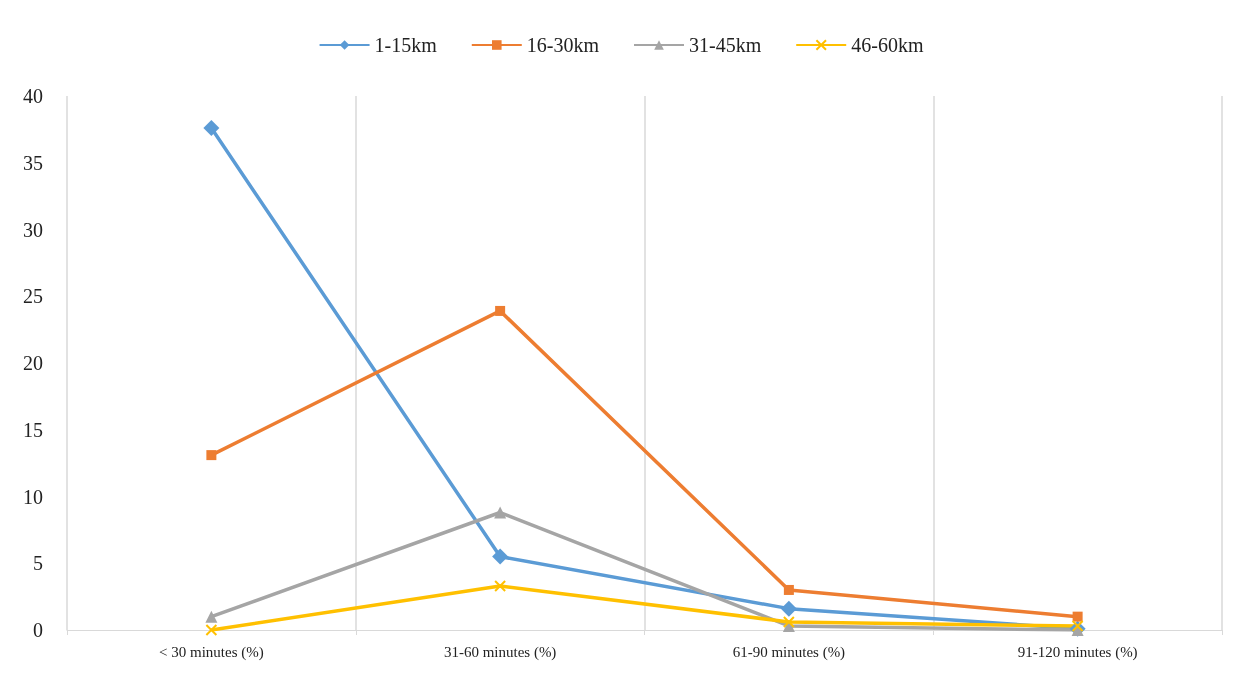 The image size is (1242, 678). Describe the element at coordinates (33, 162) in the screenshot. I see `y-tick-label: 35` at that location.